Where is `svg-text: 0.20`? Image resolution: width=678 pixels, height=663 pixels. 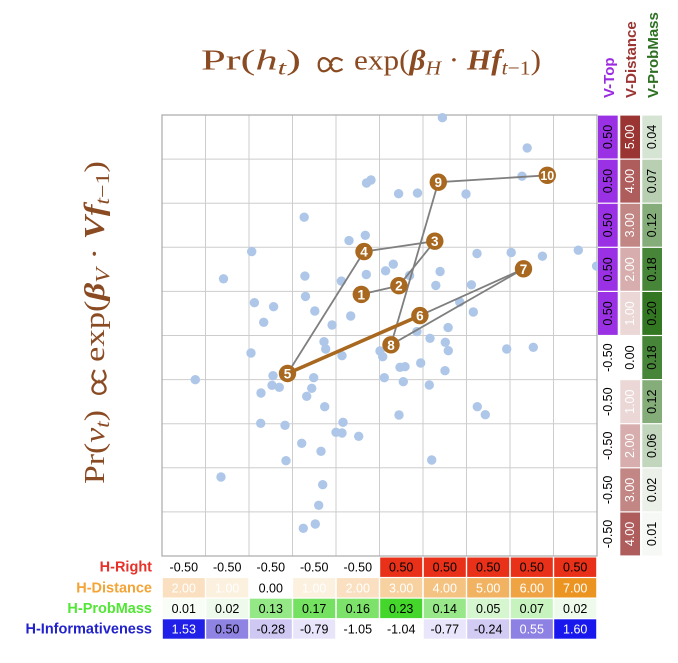 svg-text: 0.20 is located at coordinates (652, 313).